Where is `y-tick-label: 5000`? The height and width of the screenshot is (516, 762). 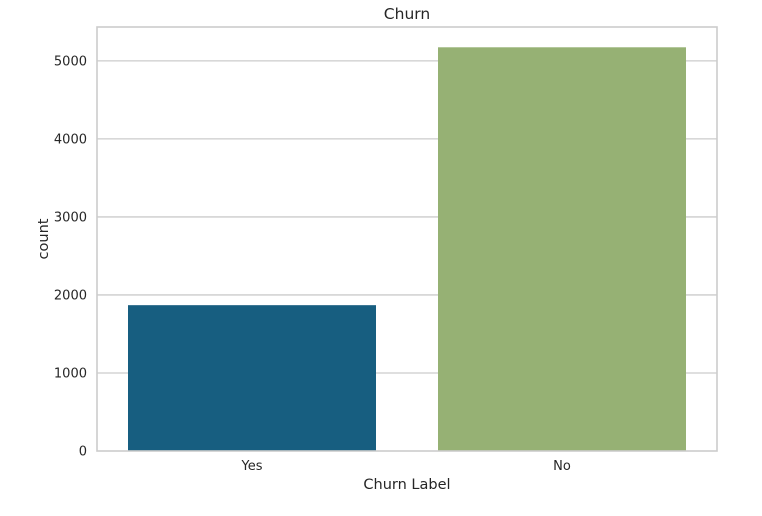
y-tick-label: 5000 is located at coordinates (70, 61).